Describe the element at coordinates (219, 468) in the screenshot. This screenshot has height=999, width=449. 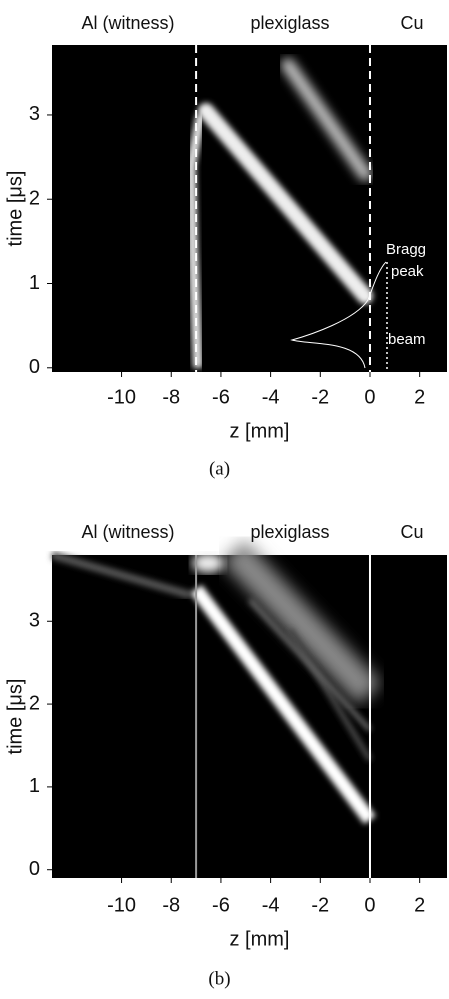
I see `caption: (a)` at that location.